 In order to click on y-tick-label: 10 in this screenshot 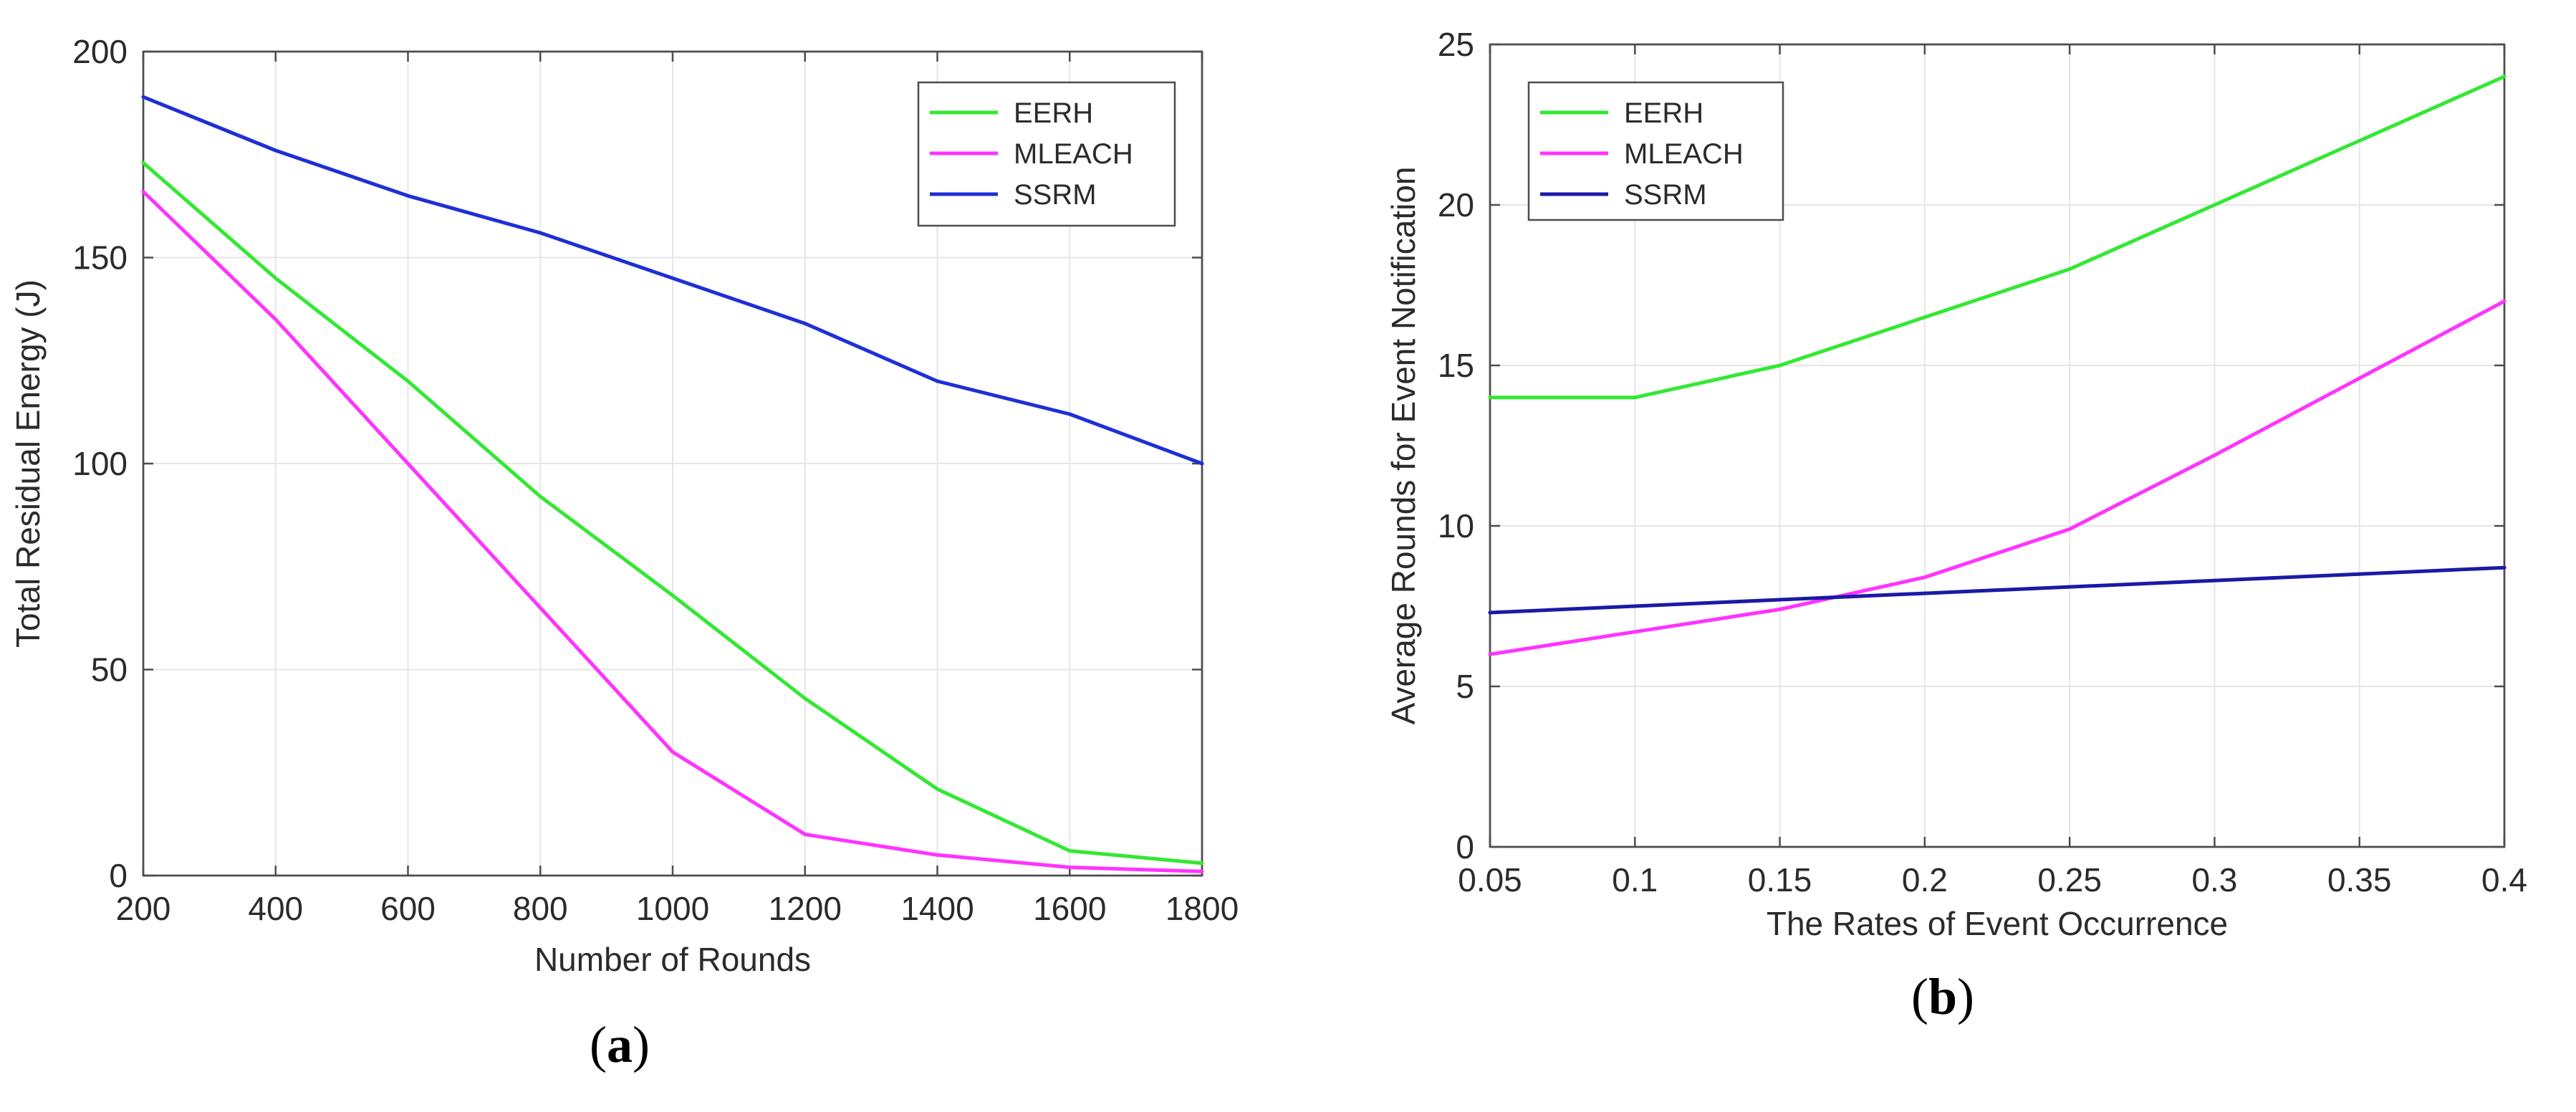, I will do `click(1456, 526)`.